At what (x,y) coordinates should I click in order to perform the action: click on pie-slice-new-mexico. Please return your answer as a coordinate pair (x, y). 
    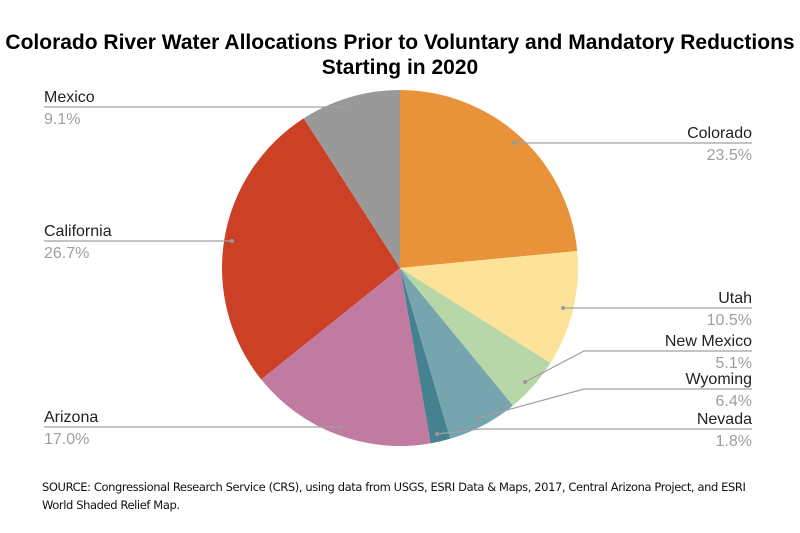
    Looking at the image, I should click on (475, 337).